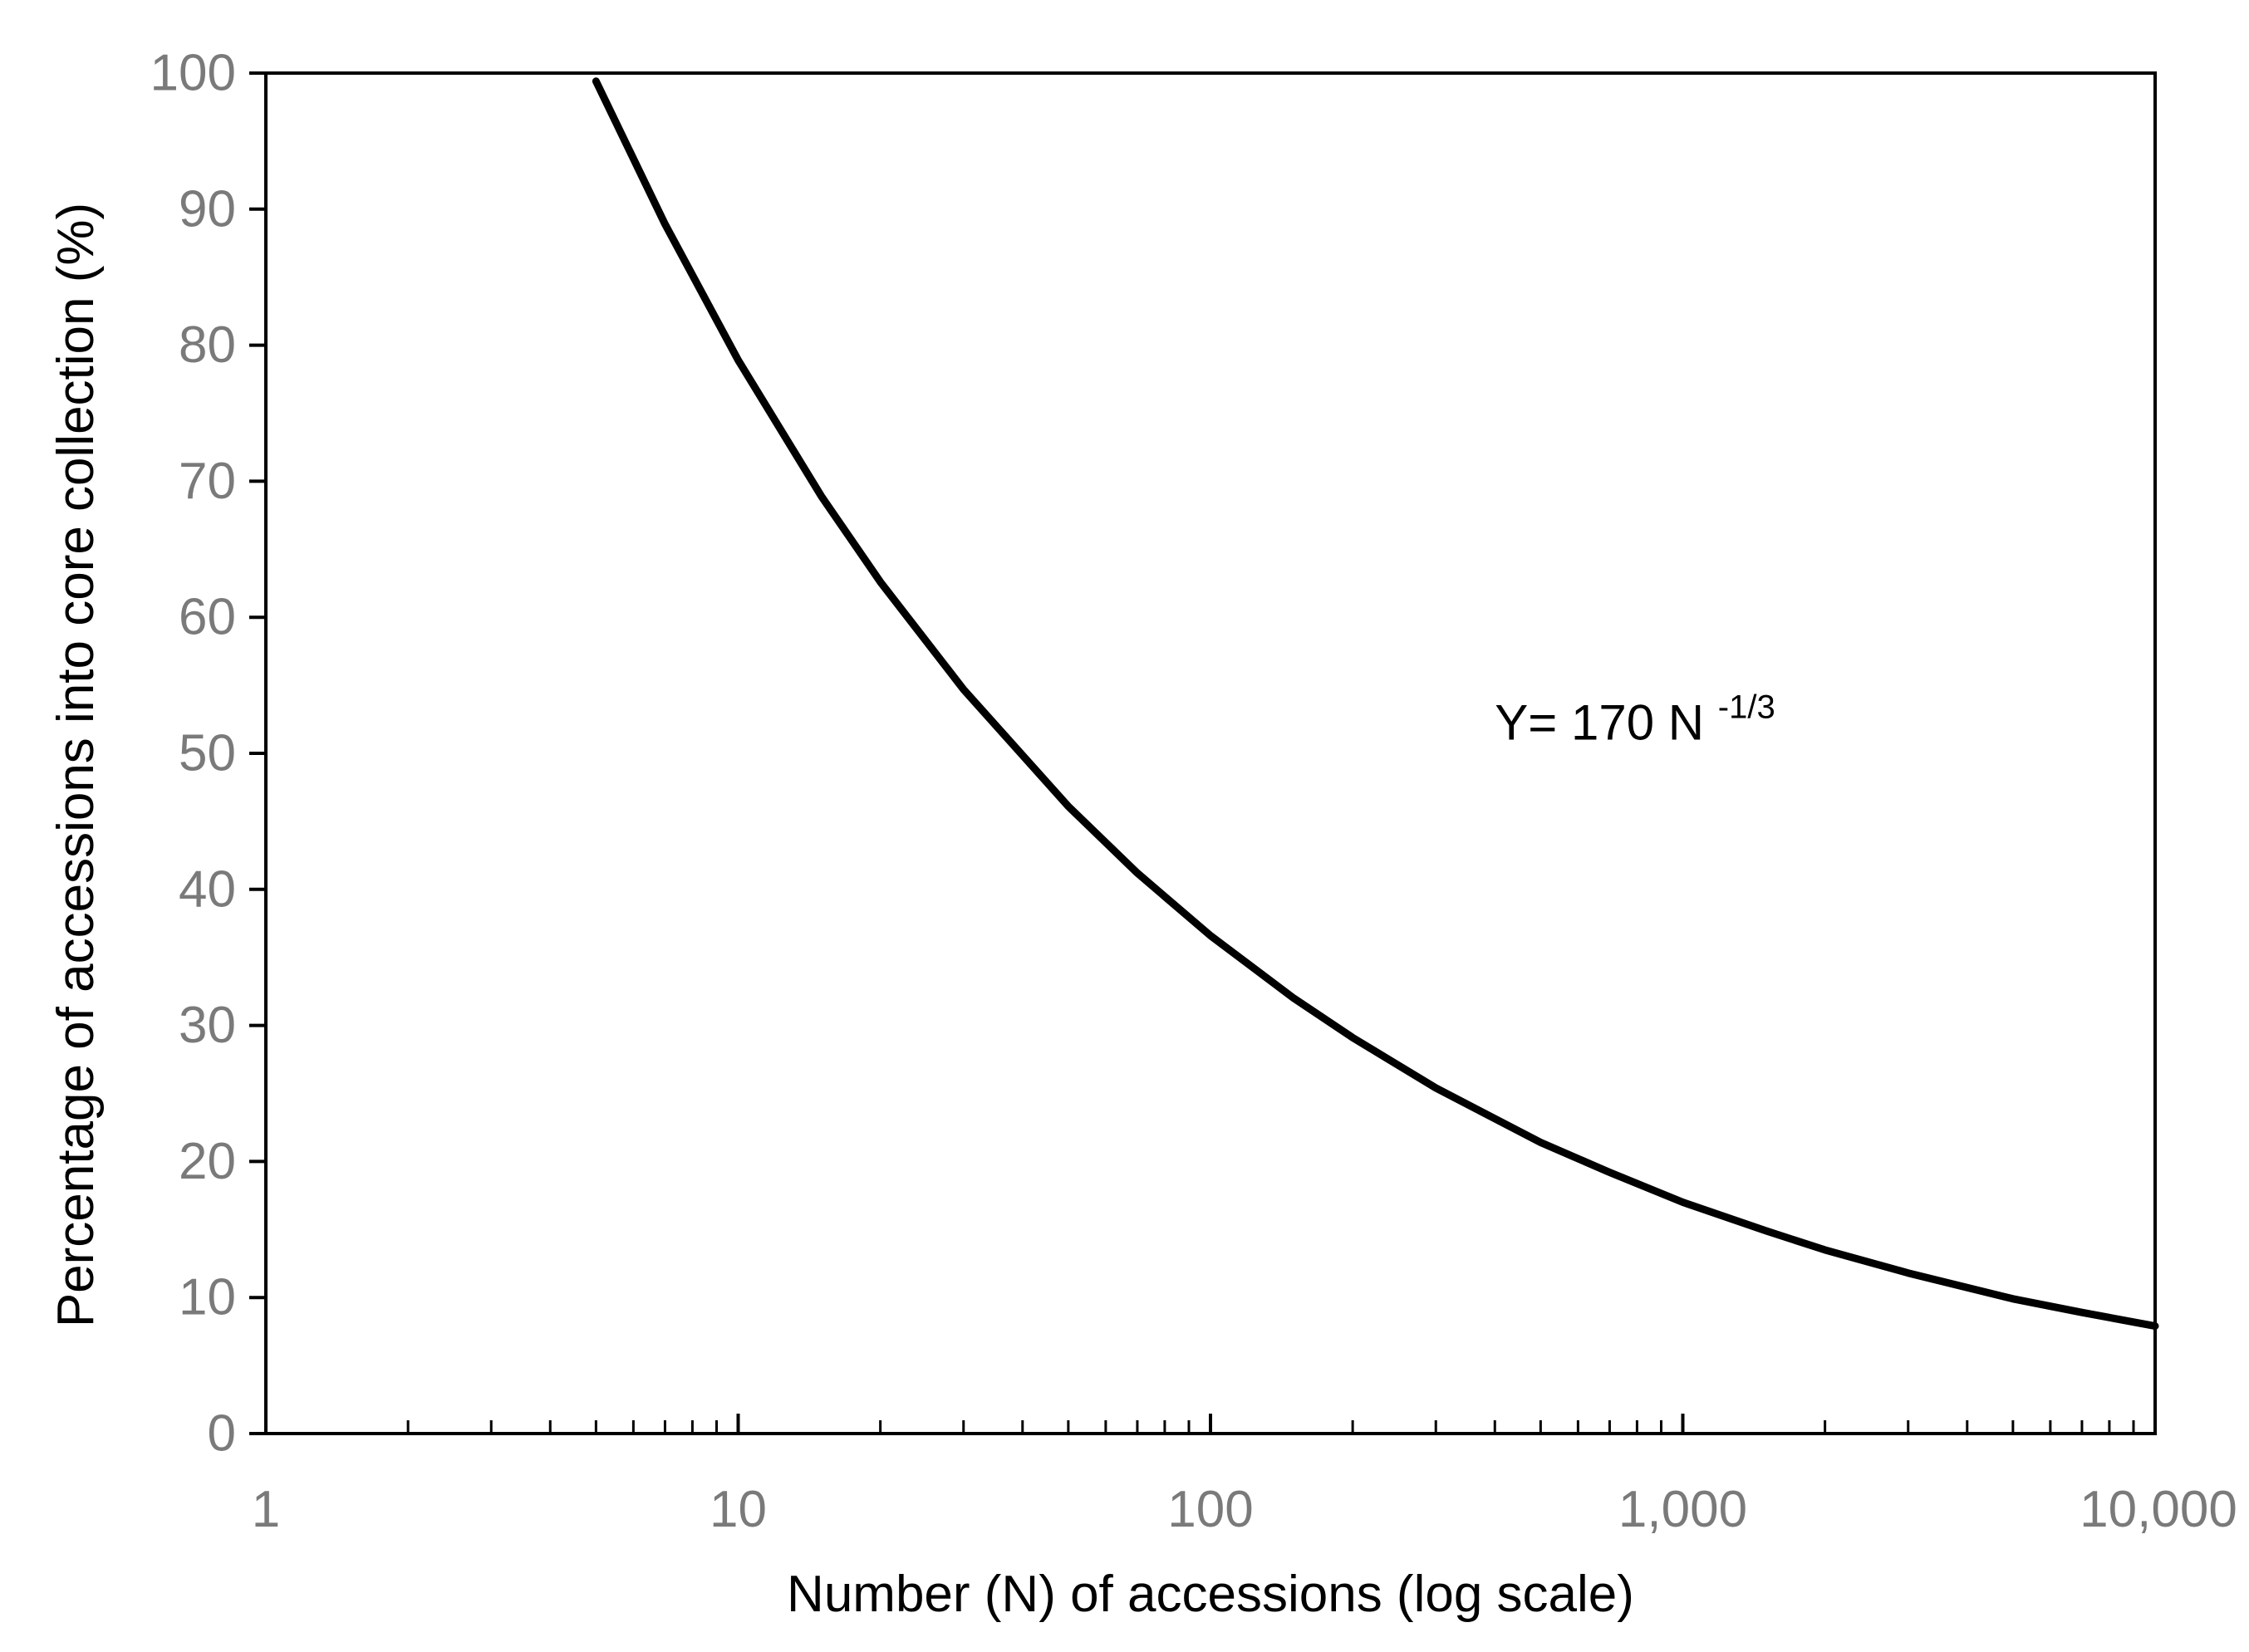 The height and width of the screenshot is (1652, 2249). I want to click on x-tick-label: 10, so click(738, 1509).